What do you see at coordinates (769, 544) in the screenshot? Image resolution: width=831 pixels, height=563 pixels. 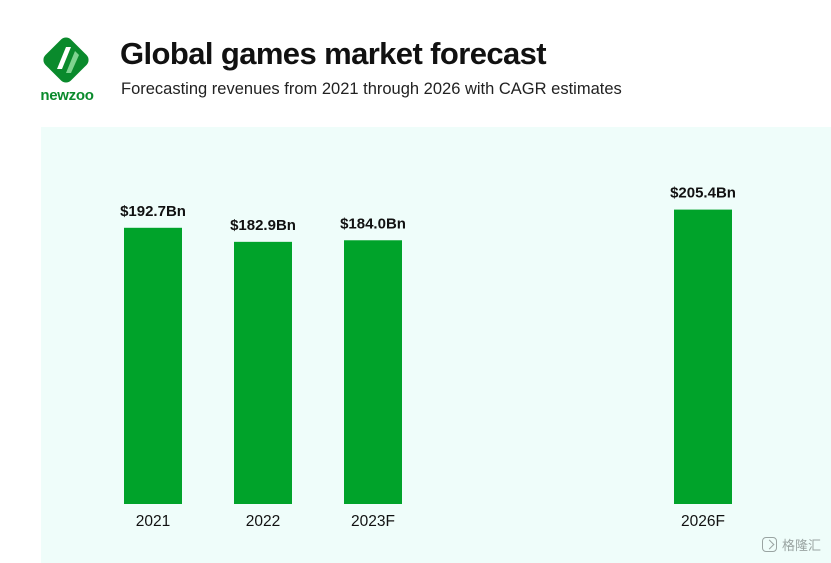 I see `gelonghui-icon` at bounding box center [769, 544].